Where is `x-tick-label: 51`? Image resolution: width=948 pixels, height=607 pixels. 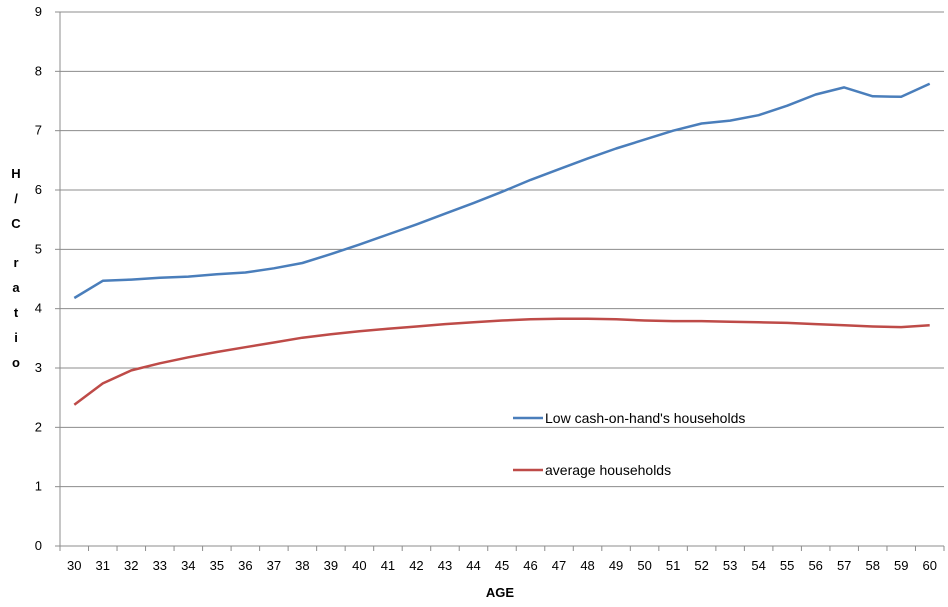
x-tick-label: 51 is located at coordinates (673, 565).